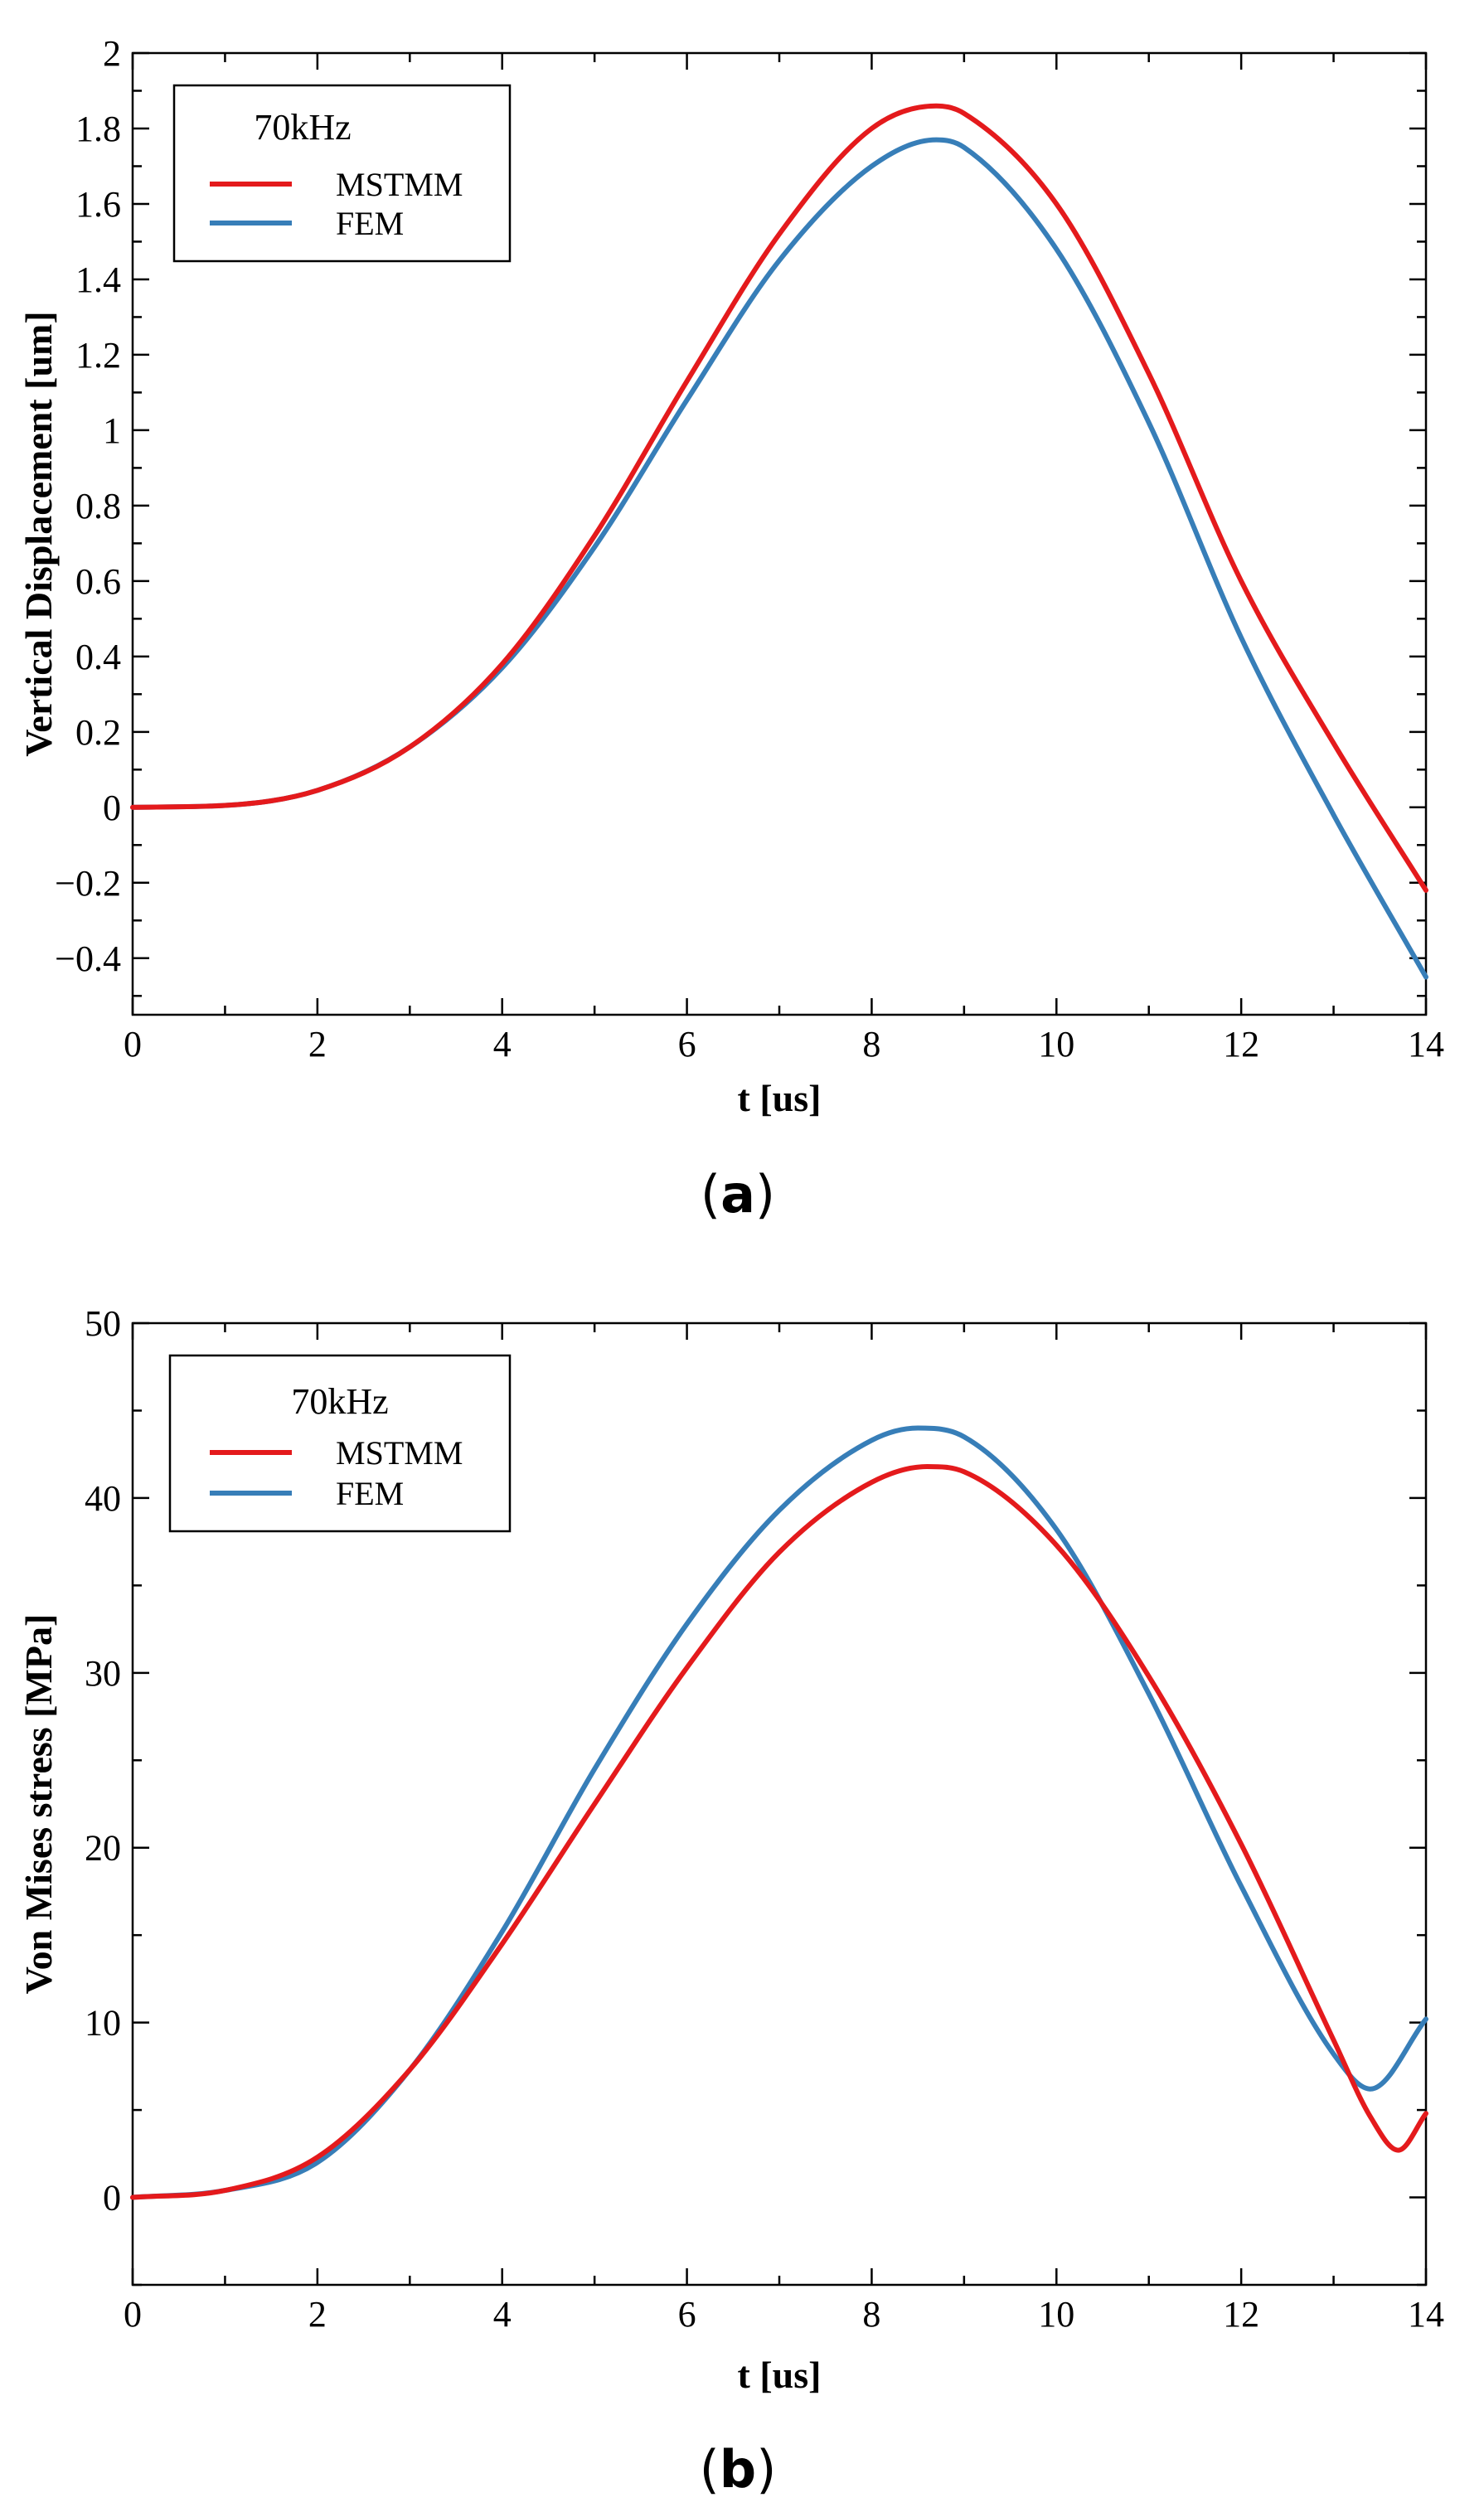 The width and height of the screenshot is (1484, 2512). I want to click on panel-caption-letter: a, so click(738, 1194).